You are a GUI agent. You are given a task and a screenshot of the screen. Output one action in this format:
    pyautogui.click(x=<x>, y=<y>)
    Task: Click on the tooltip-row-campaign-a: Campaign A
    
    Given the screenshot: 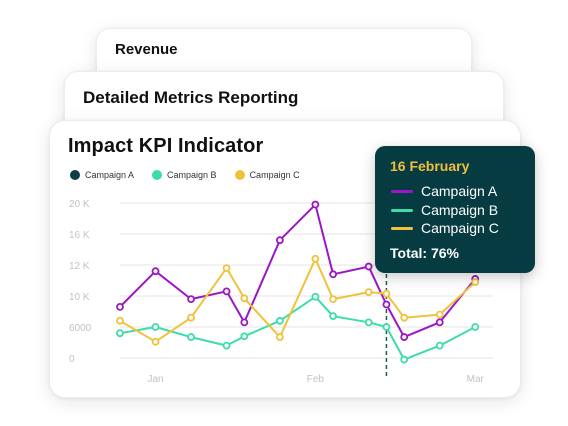 What is the action you would take?
    pyautogui.click(x=444, y=191)
    